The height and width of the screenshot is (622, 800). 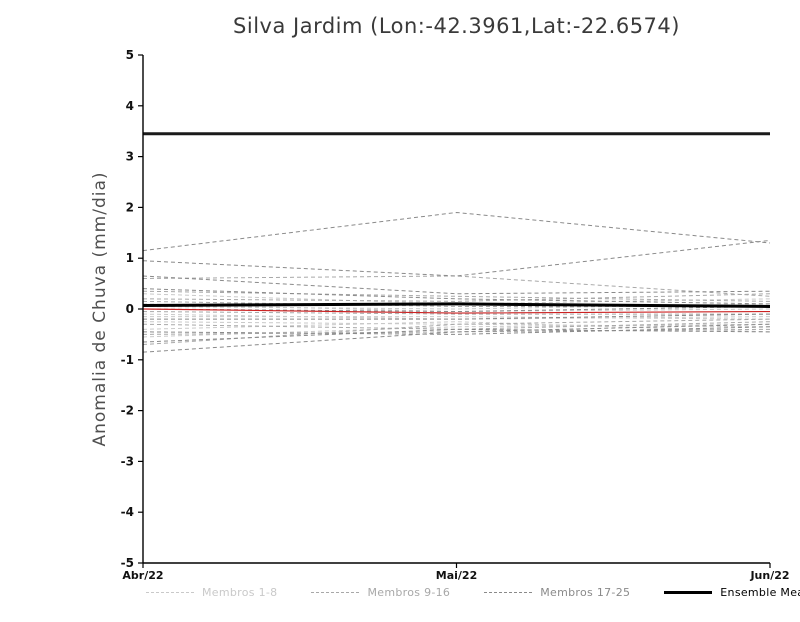 What do you see at coordinates (130, 207) in the screenshot?
I see `y-tick-label: 2` at bounding box center [130, 207].